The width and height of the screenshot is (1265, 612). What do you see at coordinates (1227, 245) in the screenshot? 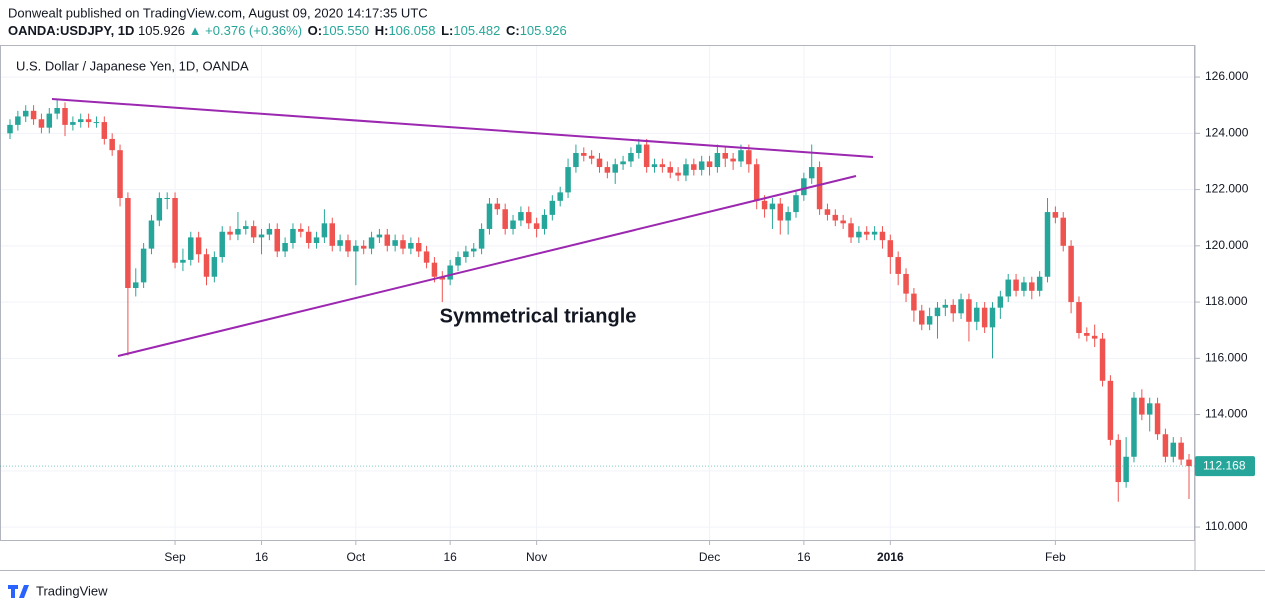
I see `y-tick-label: 120.000` at bounding box center [1227, 245].